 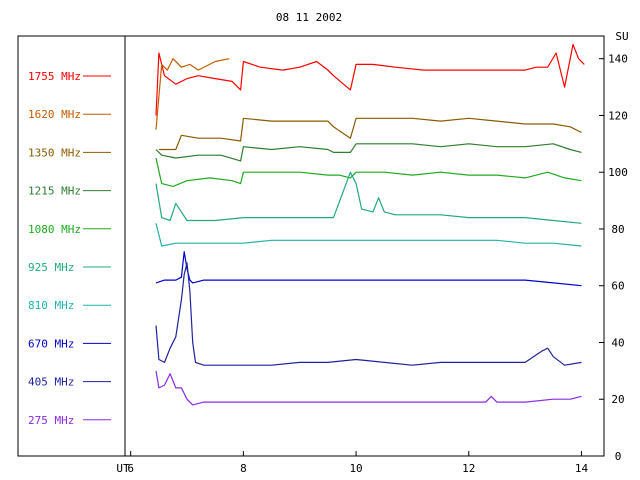 I want to click on legend-label: 925 MHz, so click(x=51, y=267).